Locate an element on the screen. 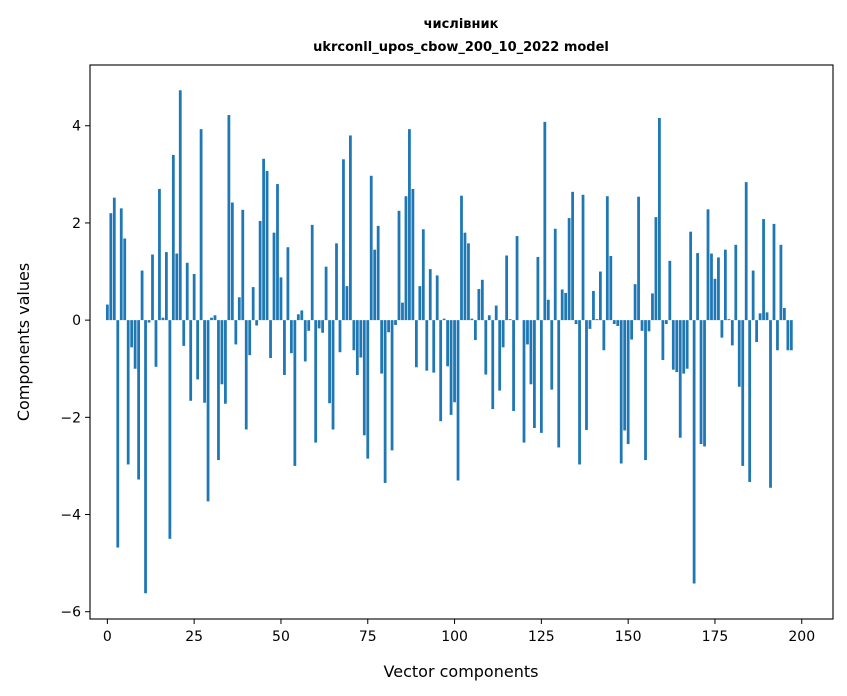  x-tick-label: 0 is located at coordinates (107, 637).